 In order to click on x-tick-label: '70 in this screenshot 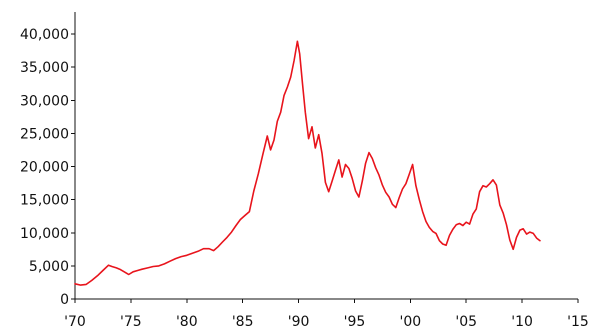, I will do `click(75, 322)`.